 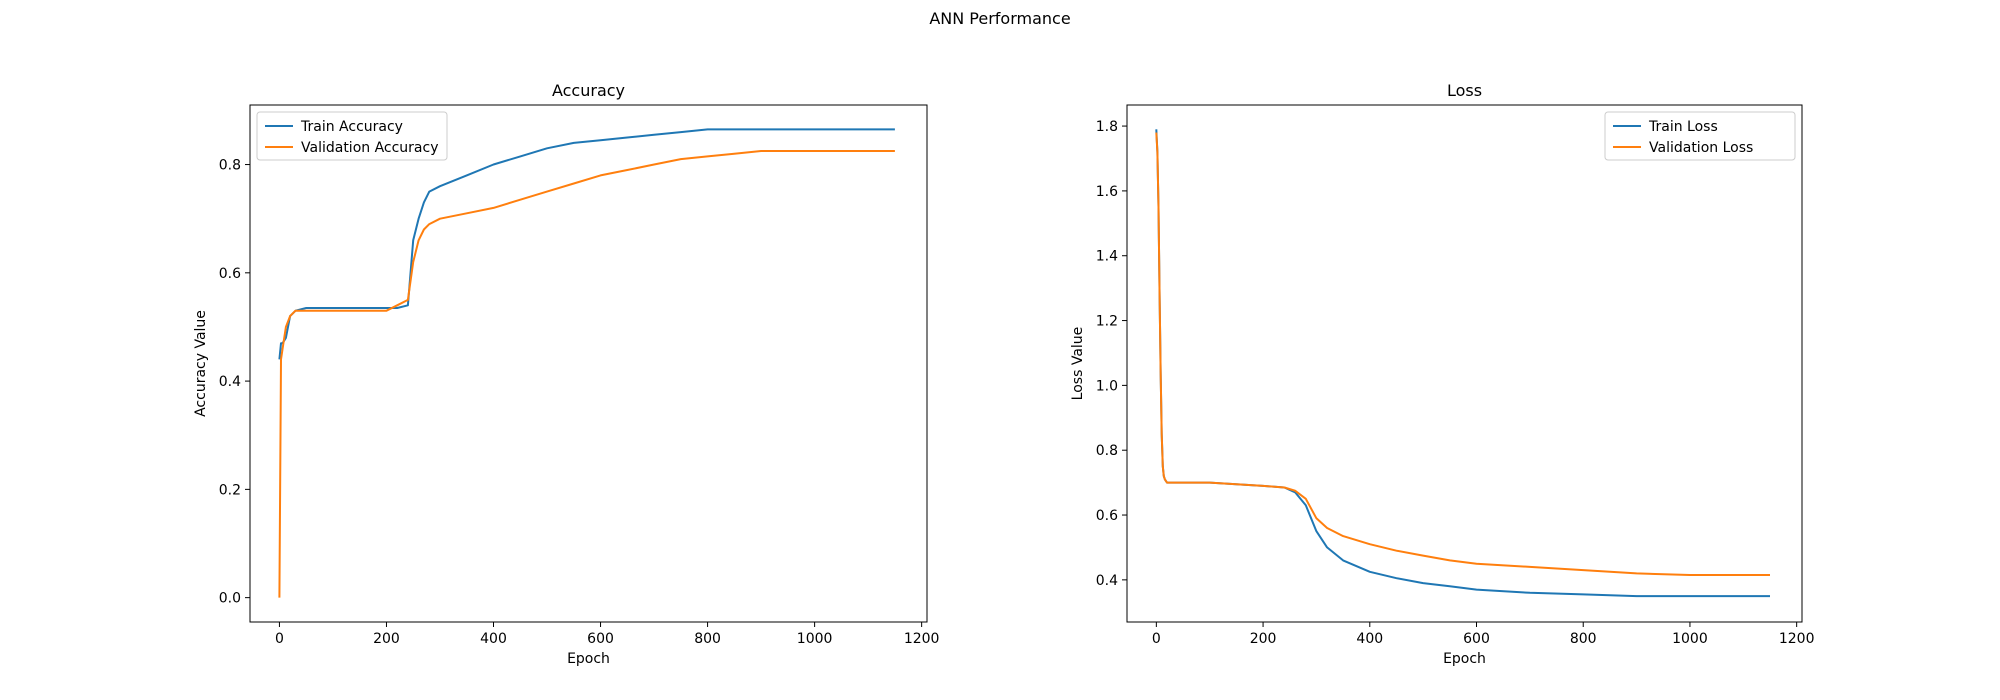 What do you see at coordinates (1683, 127) in the screenshot?
I see `legend-label: Train Loss` at bounding box center [1683, 127].